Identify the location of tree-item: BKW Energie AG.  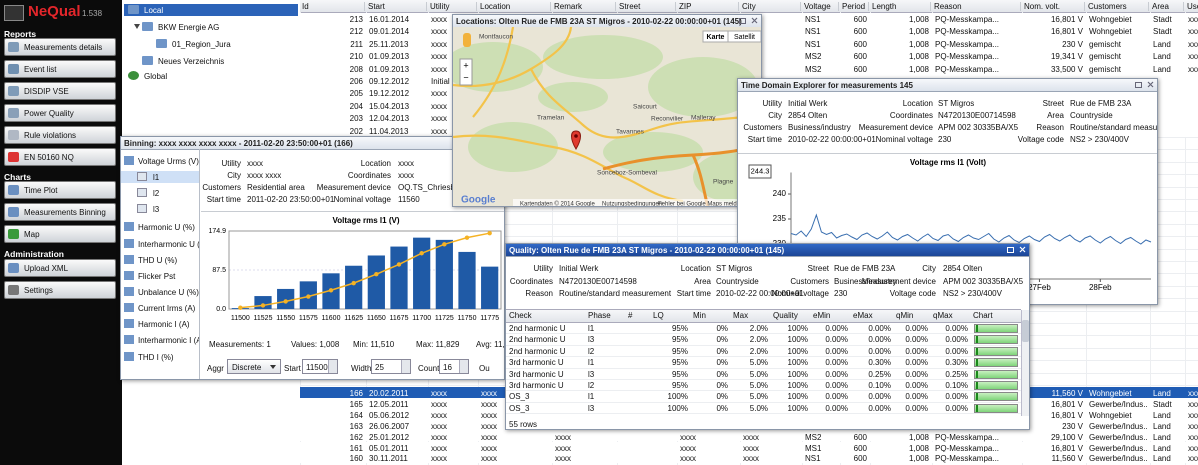
(211, 27).